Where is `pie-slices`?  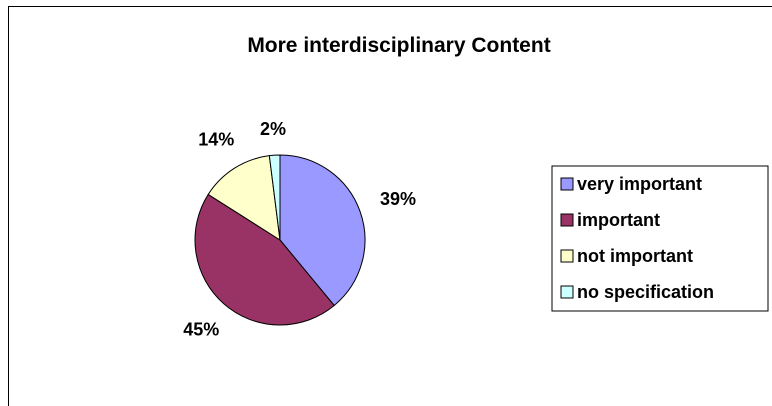
pie-slices is located at coordinates (280, 240).